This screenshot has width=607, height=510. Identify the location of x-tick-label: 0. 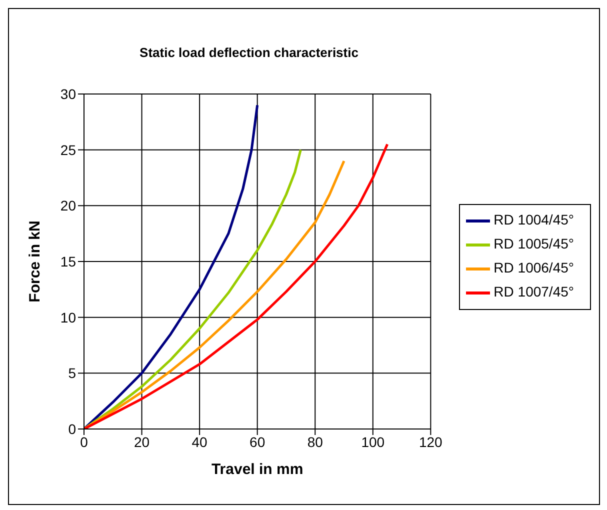
(84, 442).